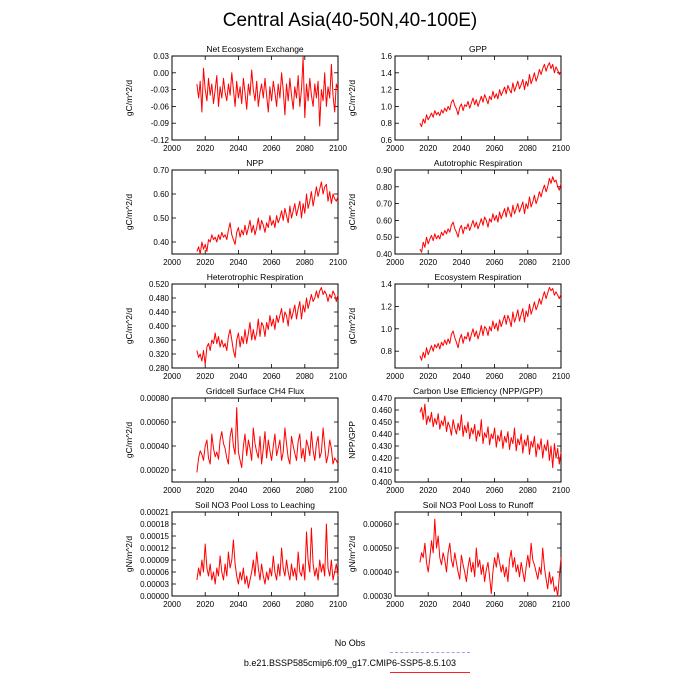  I want to click on legend-obs-line, so click(430, 652).